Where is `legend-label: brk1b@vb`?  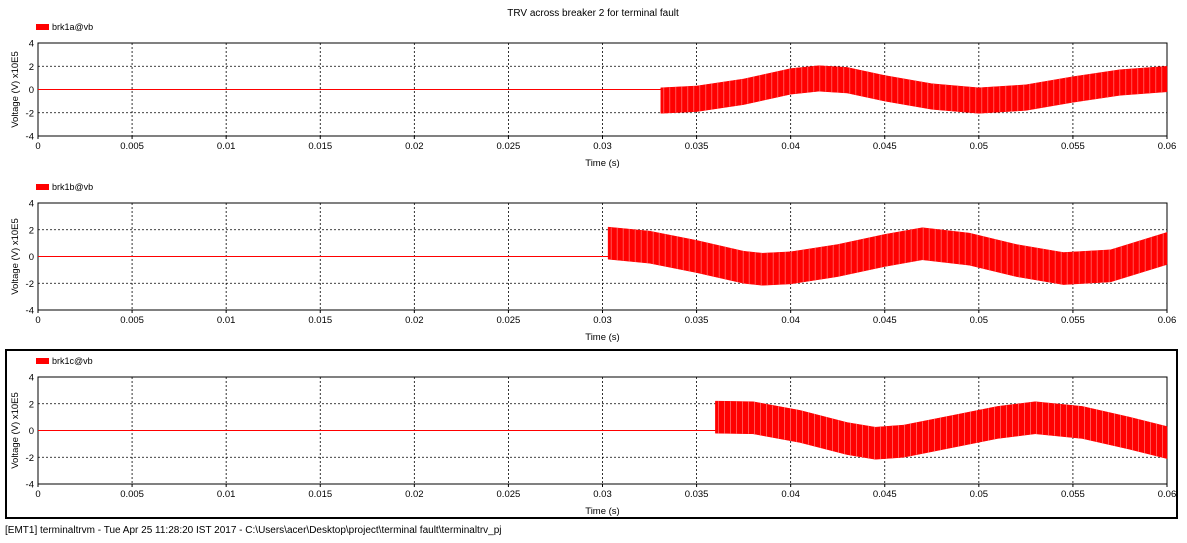
legend-label: brk1b@vb is located at coordinates (72, 187).